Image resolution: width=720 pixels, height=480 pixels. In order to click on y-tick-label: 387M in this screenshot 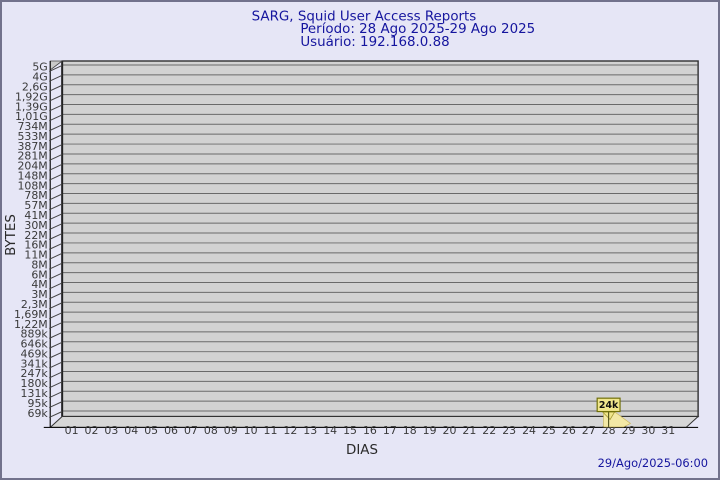, I will do `click(32, 146)`.